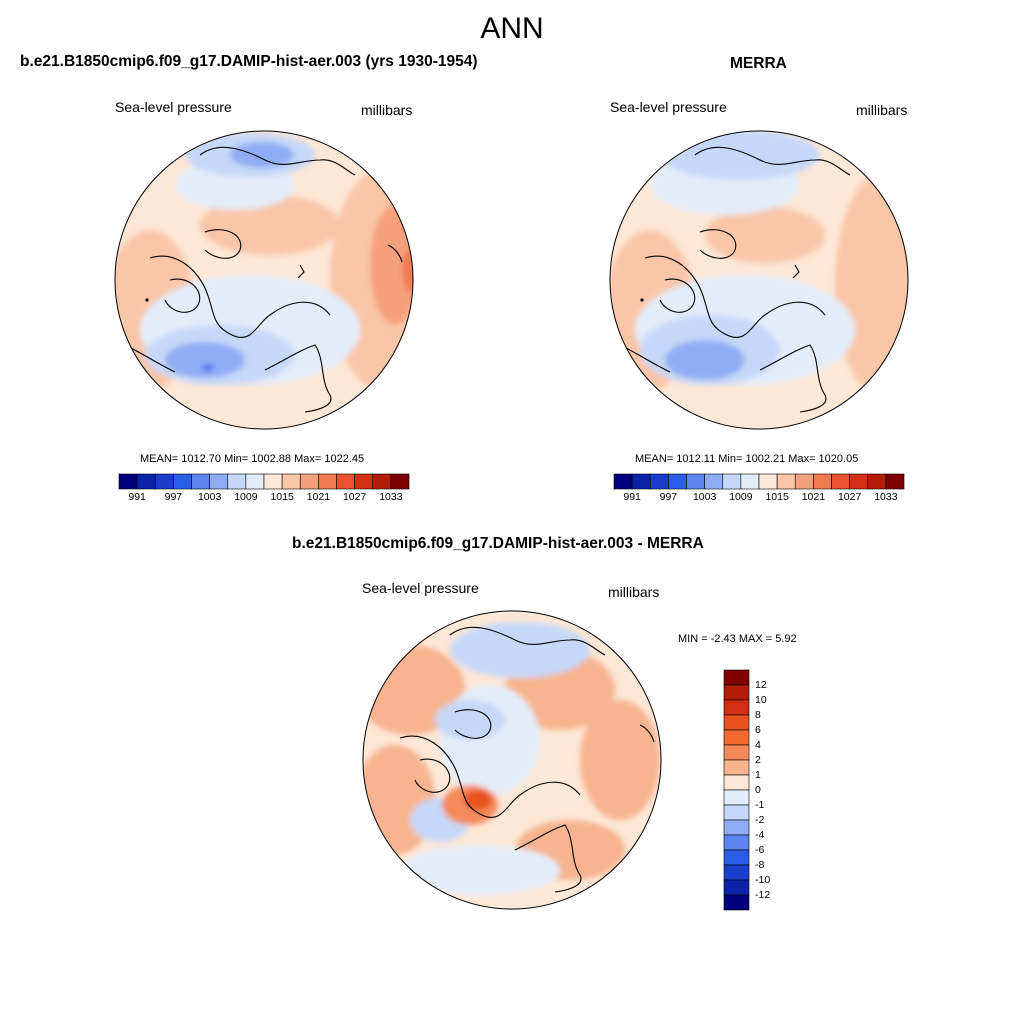  What do you see at coordinates (760, 805) in the screenshot?
I see `diff-colorbar-tick-label: -1` at bounding box center [760, 805].